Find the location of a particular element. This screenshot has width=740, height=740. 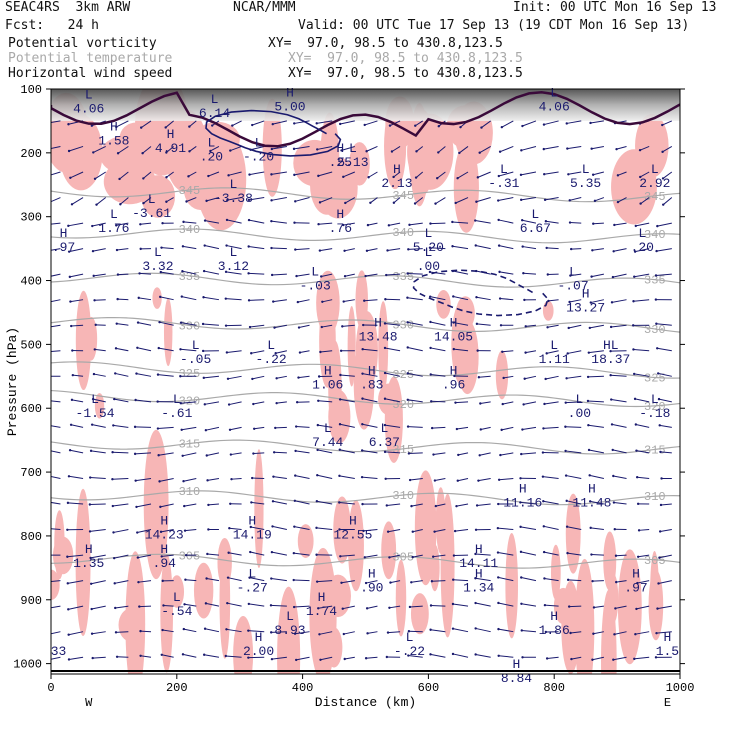

extremum-type-35: H is located at coordinates (372, 370).